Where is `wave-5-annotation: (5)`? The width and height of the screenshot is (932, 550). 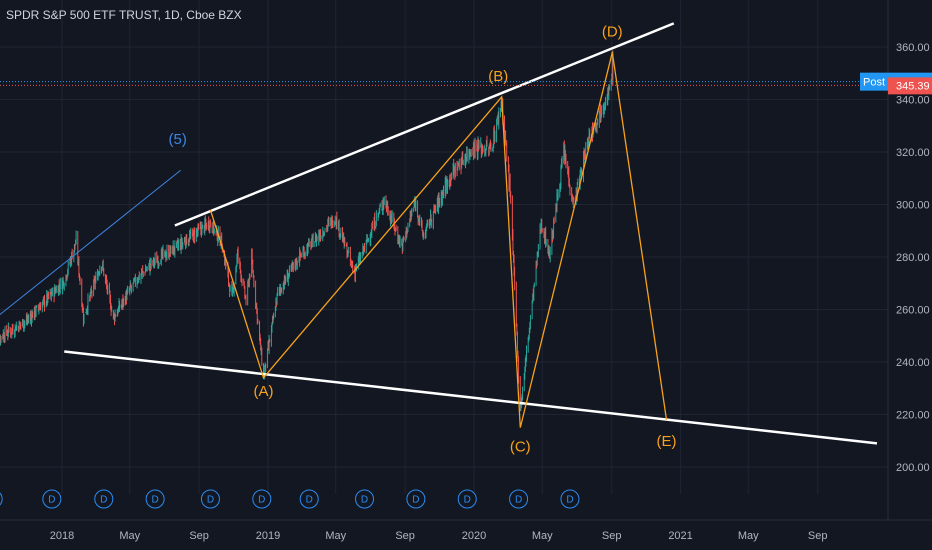
wave-5-annotation: (5) is located at coordinates (93, 223).